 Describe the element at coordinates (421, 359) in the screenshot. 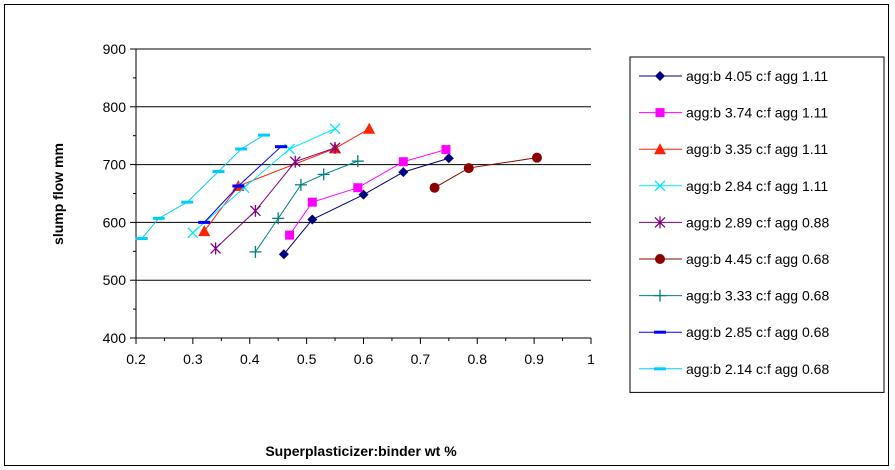

I see `x-tick-label: 0.7` at that location.